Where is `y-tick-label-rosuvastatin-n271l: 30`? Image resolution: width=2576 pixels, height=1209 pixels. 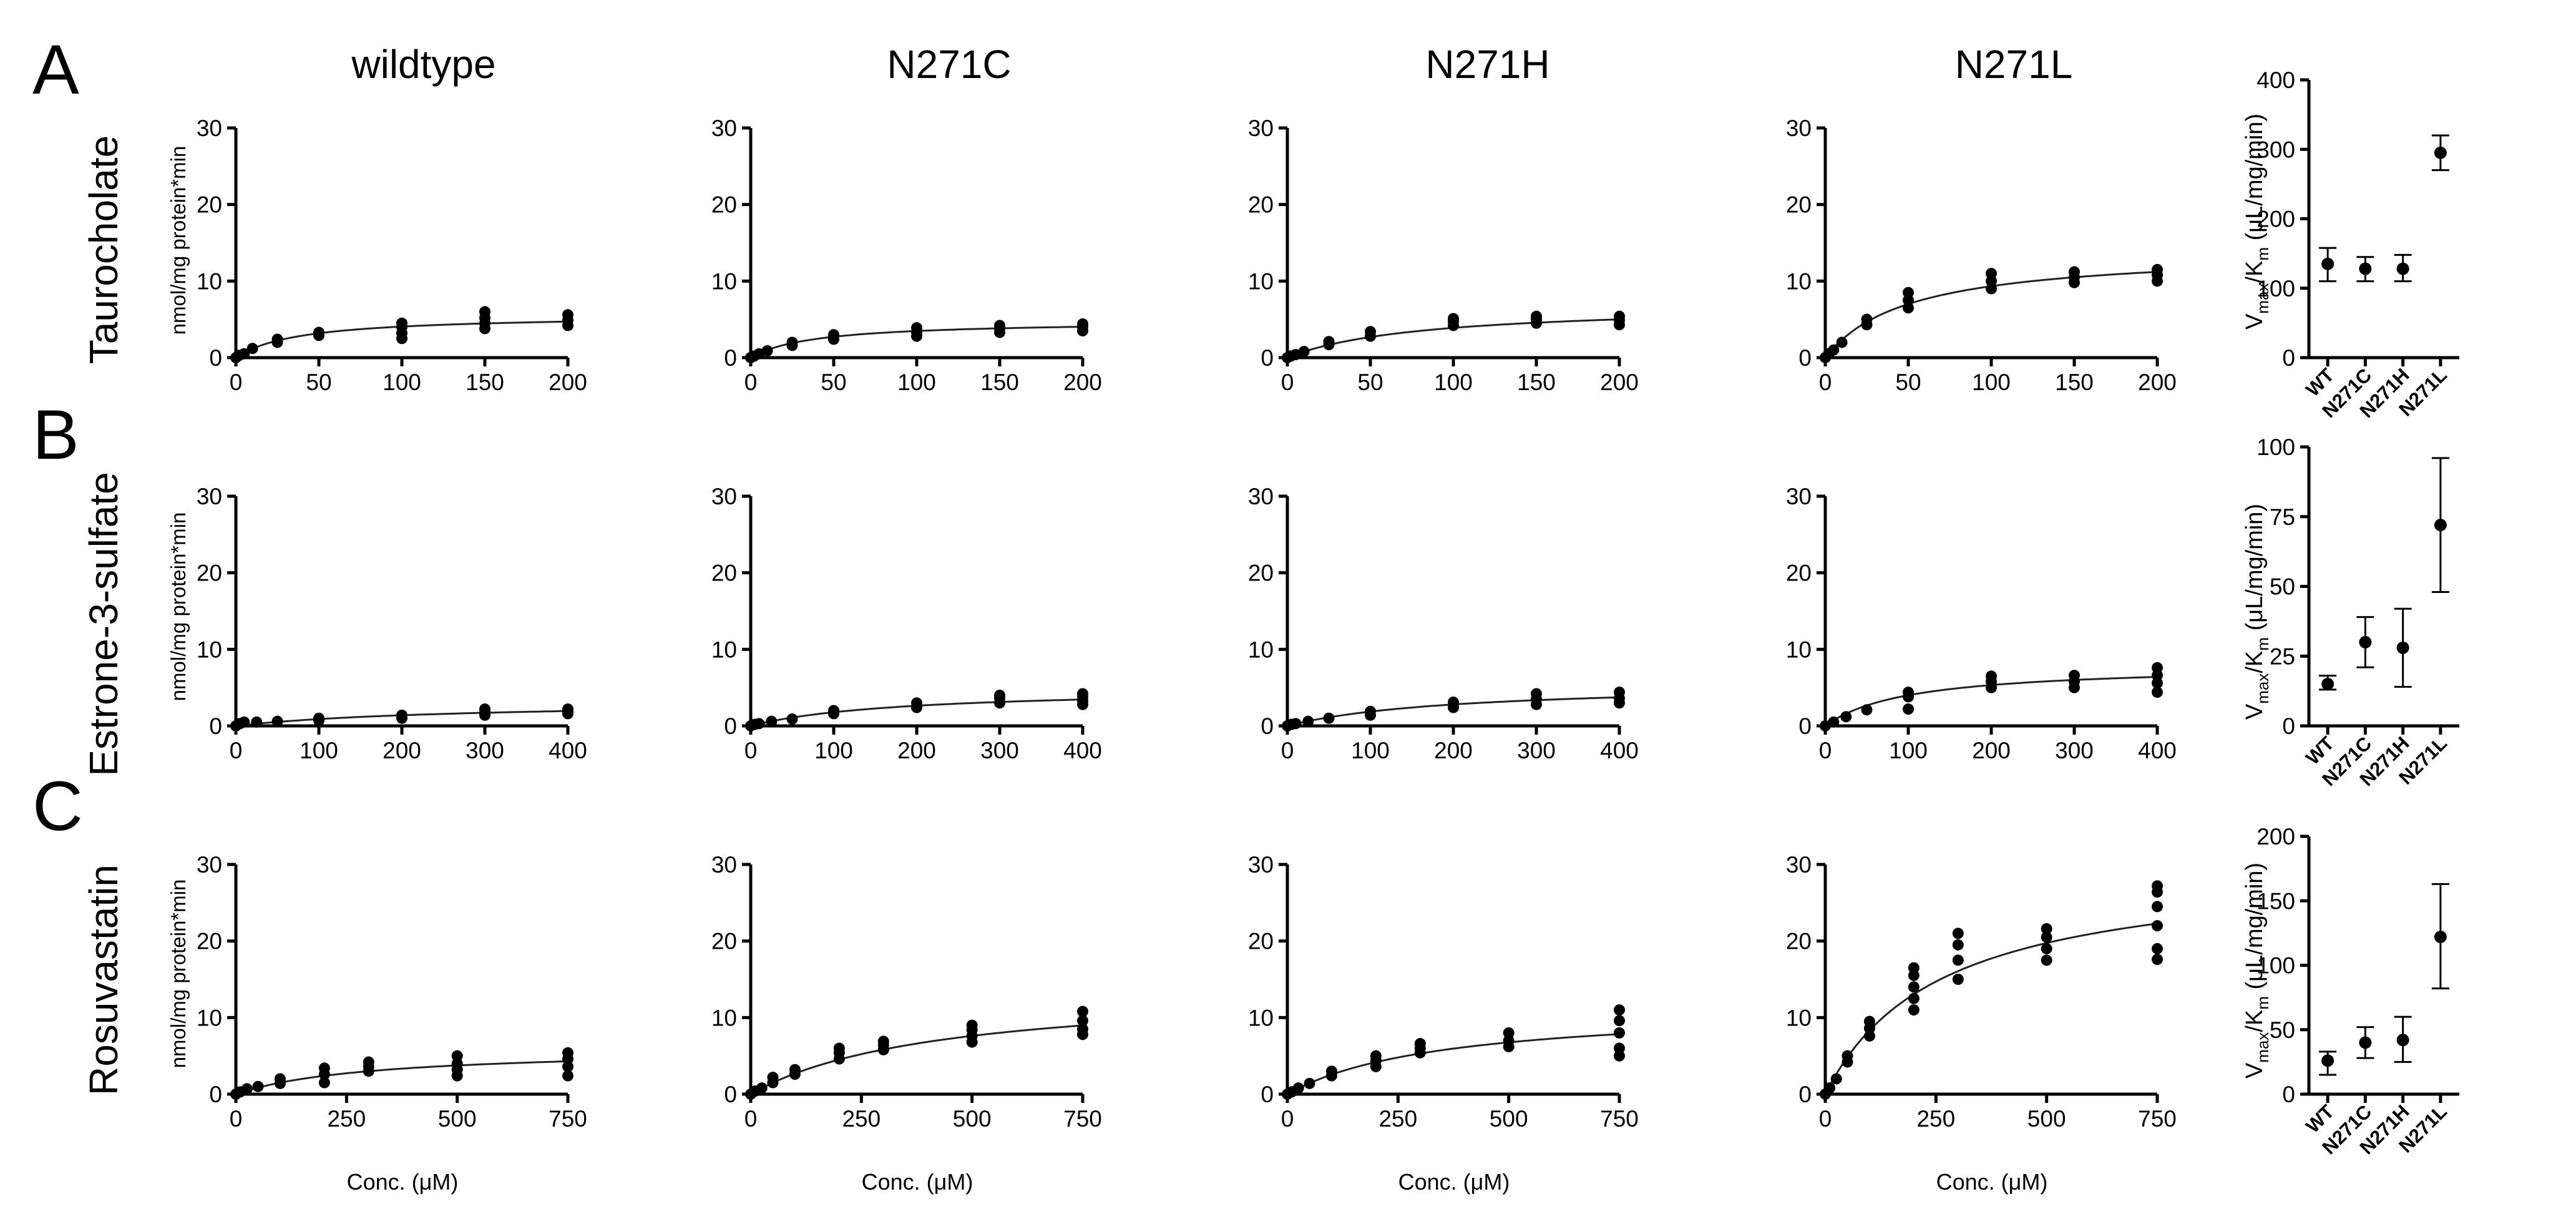 y-tick-label-rosuvastatin-n271l: 30 is located at coordinates (1799, 865).